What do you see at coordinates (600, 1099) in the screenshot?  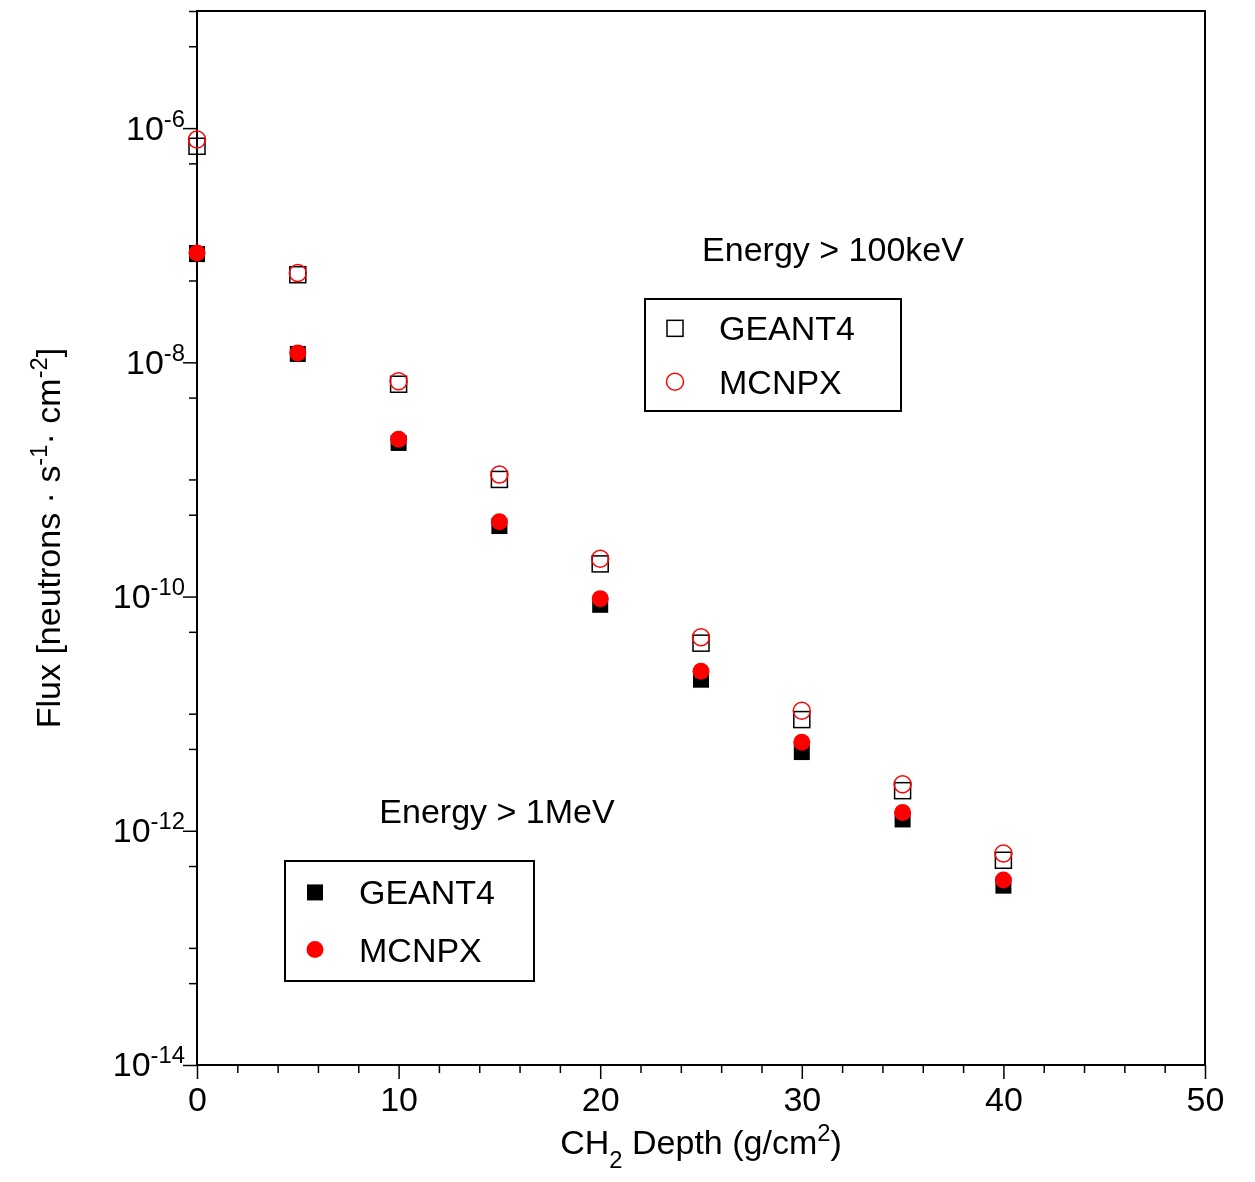 I see `x-tick-label: 20` at bounding box center [600, 1099].